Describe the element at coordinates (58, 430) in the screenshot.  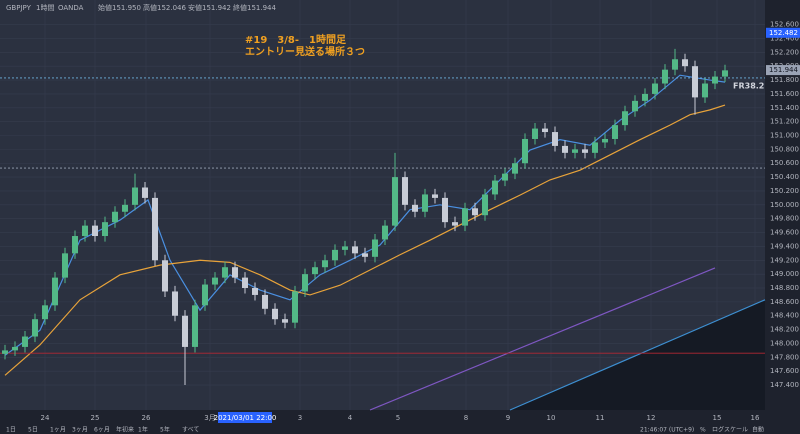
I see `range-button: 1ヶ月` at that location.